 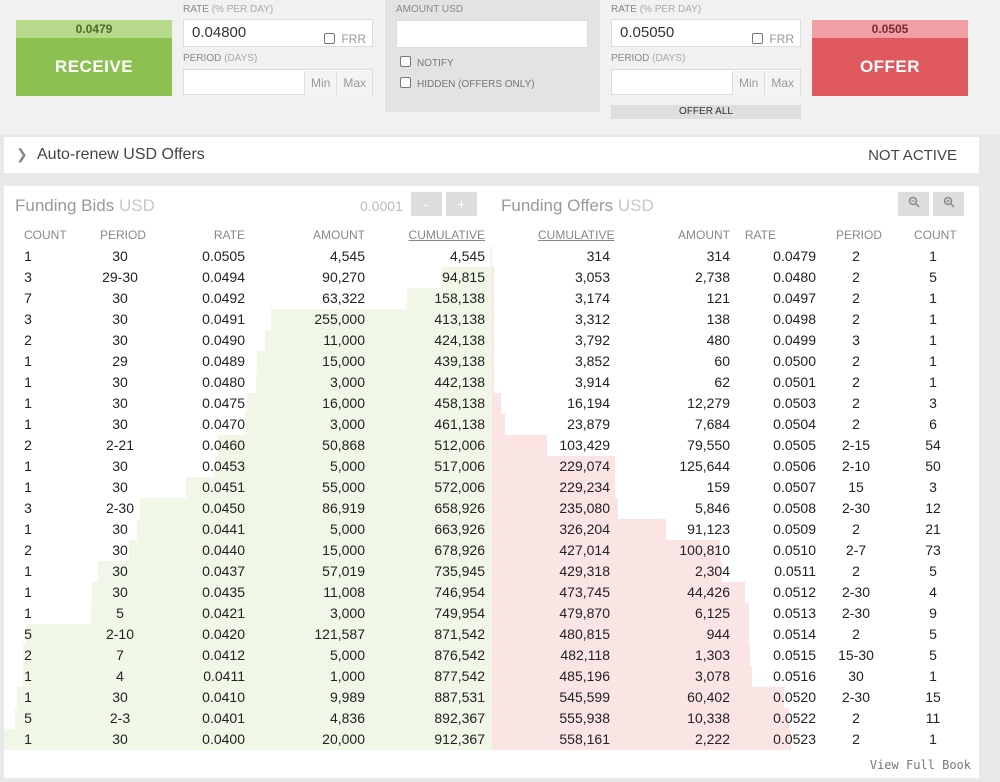 What do you see at coordinates (347, 256) in the screenshot?
I see `bid-amount: 4,545` at bounding box center [347, 256].